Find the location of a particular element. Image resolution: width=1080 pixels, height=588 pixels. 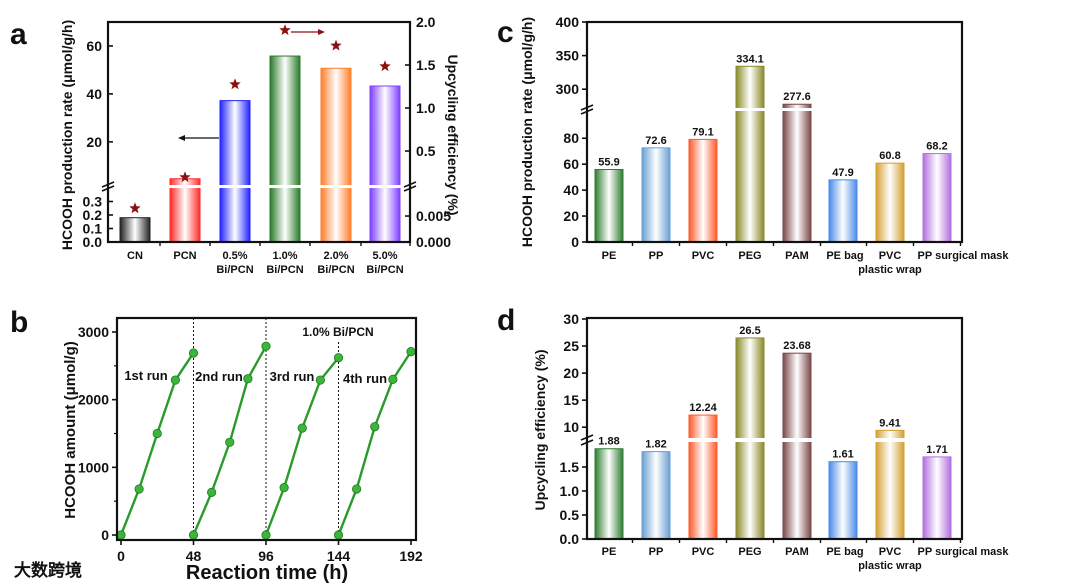

x-category-label: PEG is located at coordinates (749, 256).